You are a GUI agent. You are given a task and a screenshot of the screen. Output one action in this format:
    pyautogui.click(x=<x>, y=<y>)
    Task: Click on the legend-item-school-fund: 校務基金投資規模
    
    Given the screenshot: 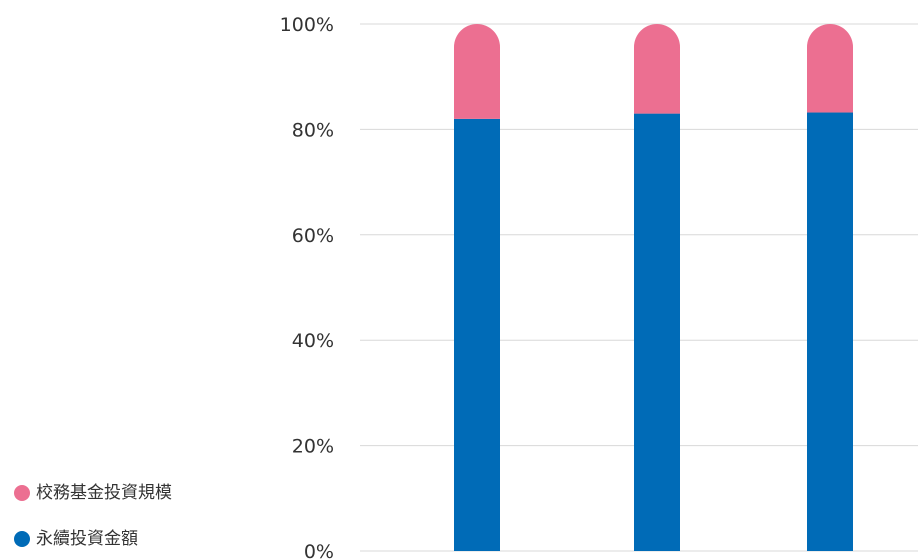 What is the action you would take?
    pyautogui.click(x=93, y=493)
    